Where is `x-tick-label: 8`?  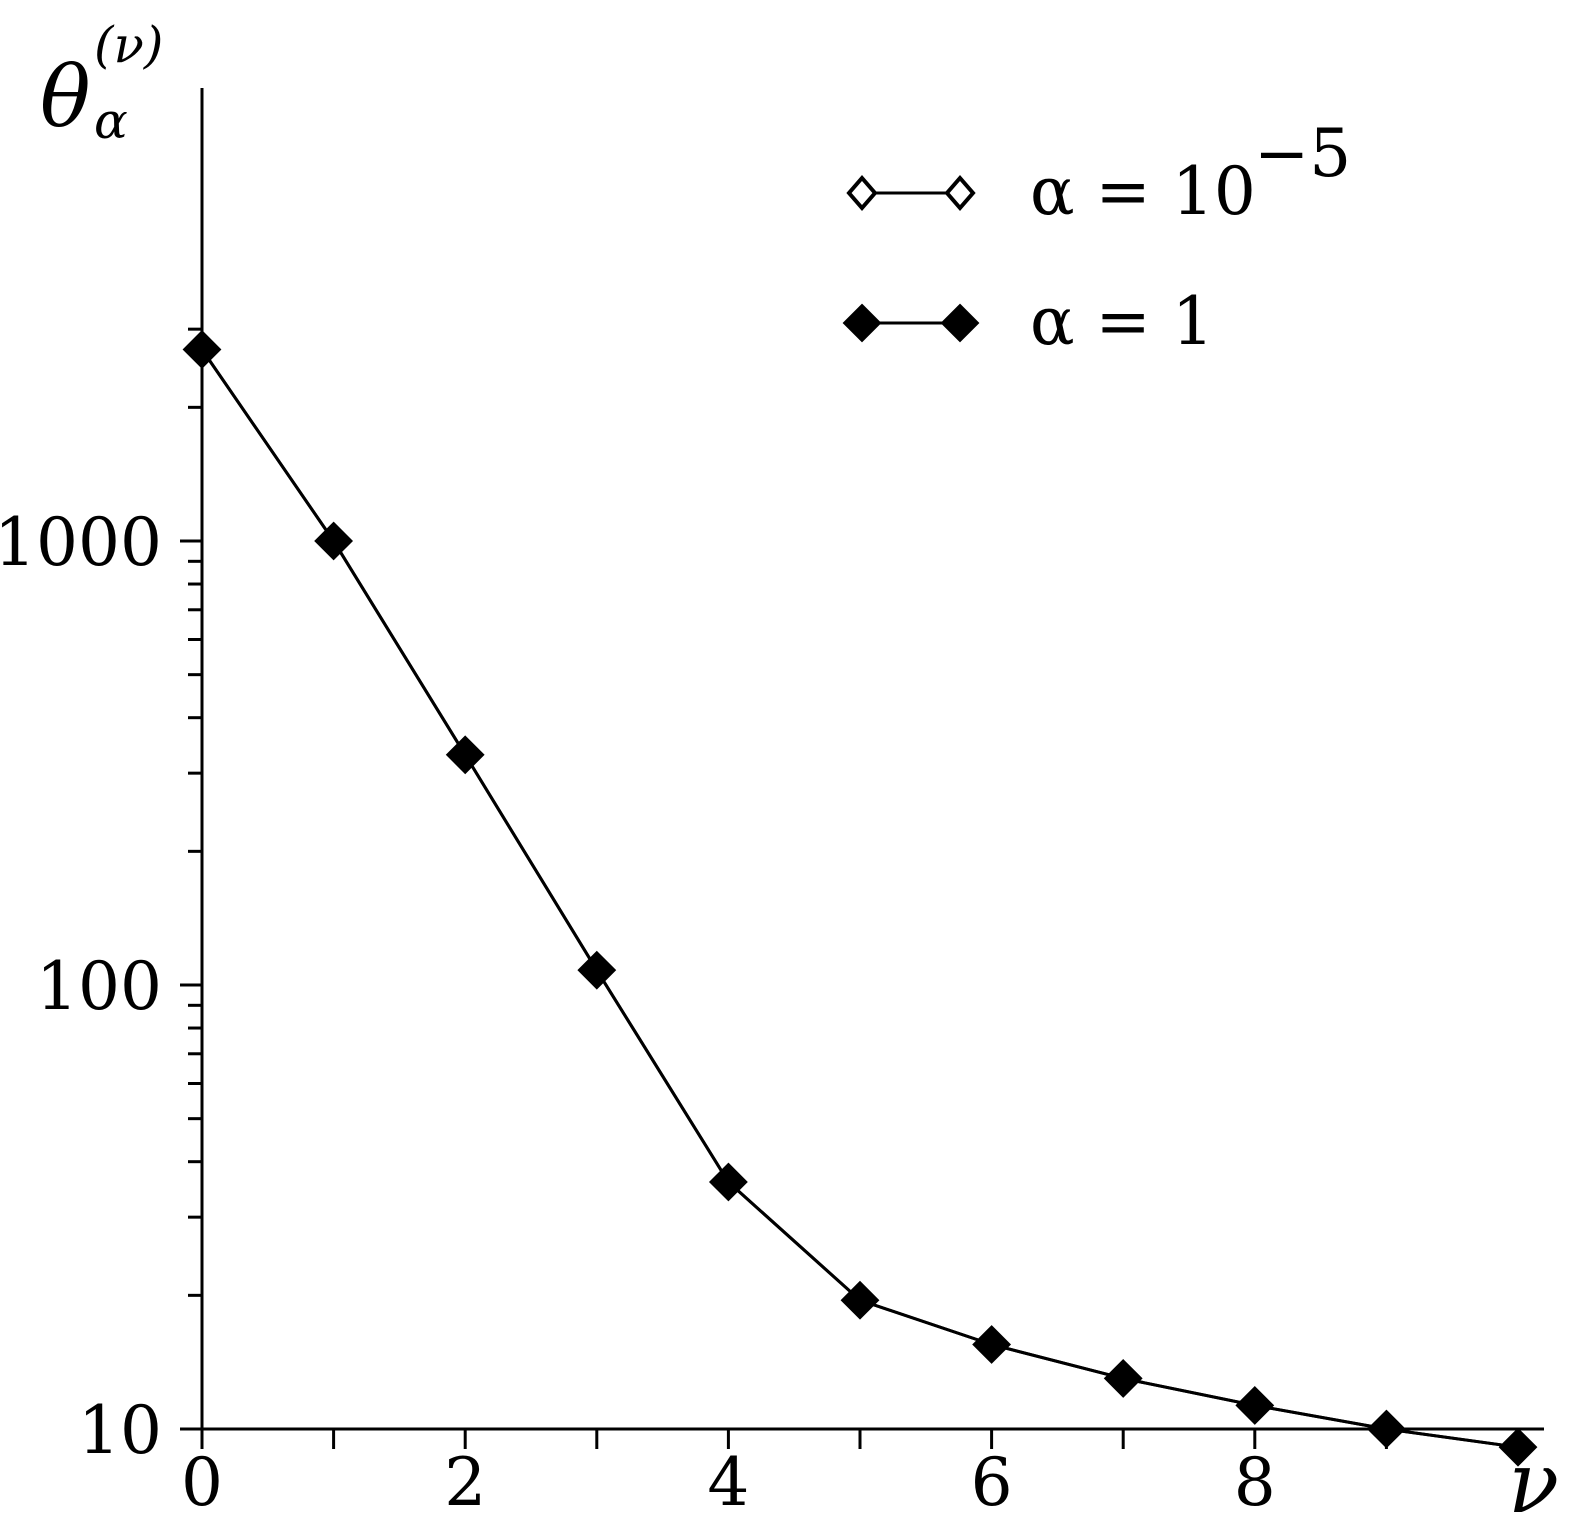
x-tick-label: 8 is located at coordinates (1255, 1482).